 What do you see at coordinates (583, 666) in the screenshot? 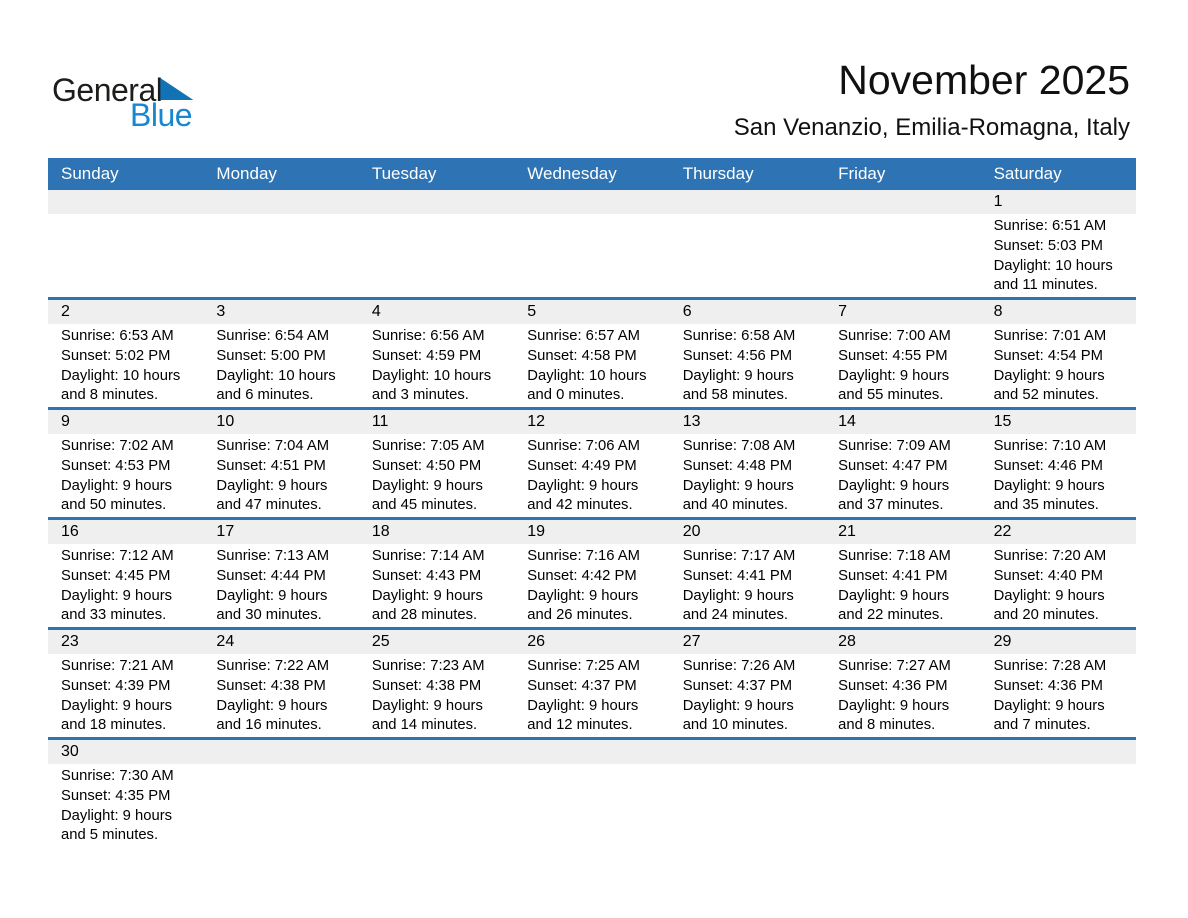
I see `detail-line: Sunrise: 7:25 AM` at bounding box center [583, 666].